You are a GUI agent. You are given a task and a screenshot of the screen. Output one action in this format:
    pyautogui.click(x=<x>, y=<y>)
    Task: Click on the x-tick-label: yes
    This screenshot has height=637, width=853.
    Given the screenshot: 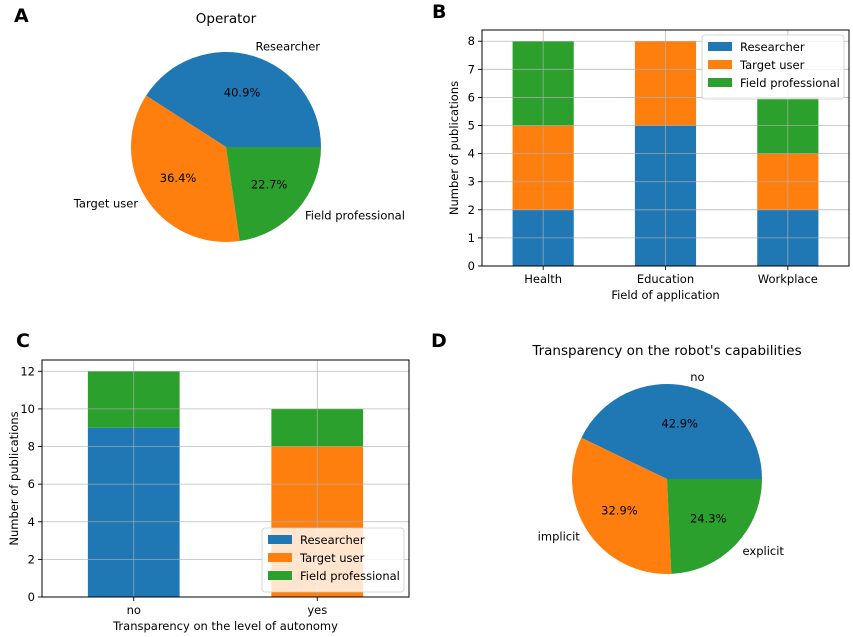 What is the action you would take?
    pyautogui.click(x=317, y=610)
    